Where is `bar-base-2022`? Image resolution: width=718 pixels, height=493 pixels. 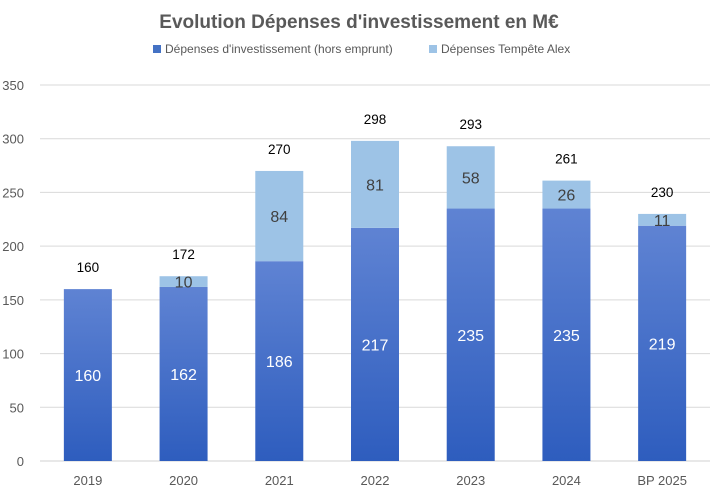 bar-base-2022 is located at coordinates (375, 344).